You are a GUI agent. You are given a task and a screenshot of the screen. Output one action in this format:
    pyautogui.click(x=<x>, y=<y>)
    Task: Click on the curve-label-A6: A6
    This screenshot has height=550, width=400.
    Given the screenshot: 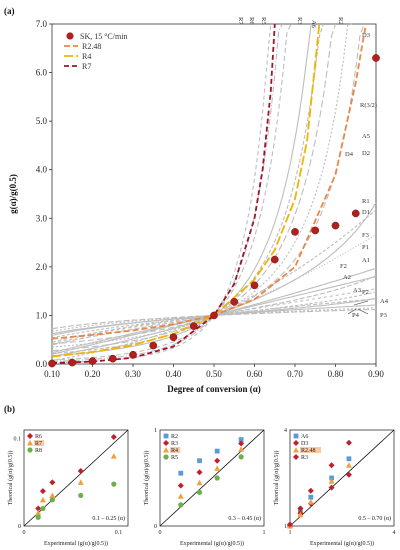 What is the action you would take?
    pyautogui.click(x=313, y=24)
    